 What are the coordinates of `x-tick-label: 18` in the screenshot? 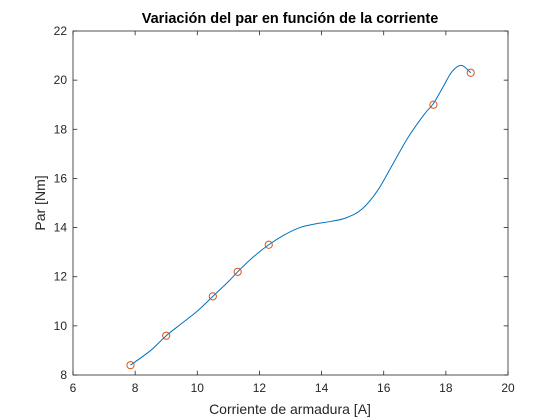 It's located at (446, 388).